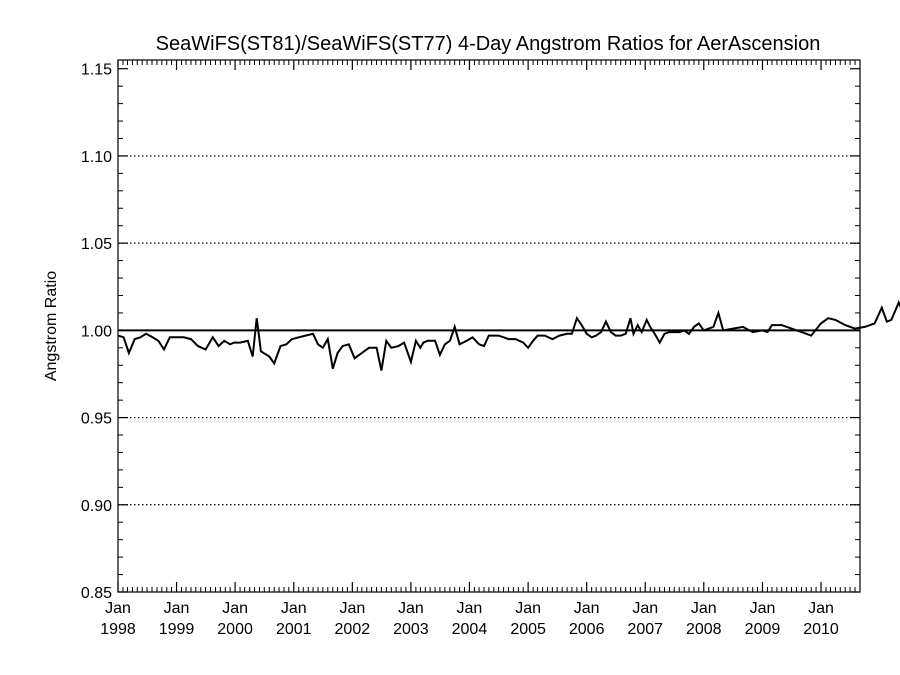 The width and height of the screenshot is (900, 675). Describe the element at coordinates (411, 629) in the screenshot. I see `x-tick-label-year: 2003` at that location.